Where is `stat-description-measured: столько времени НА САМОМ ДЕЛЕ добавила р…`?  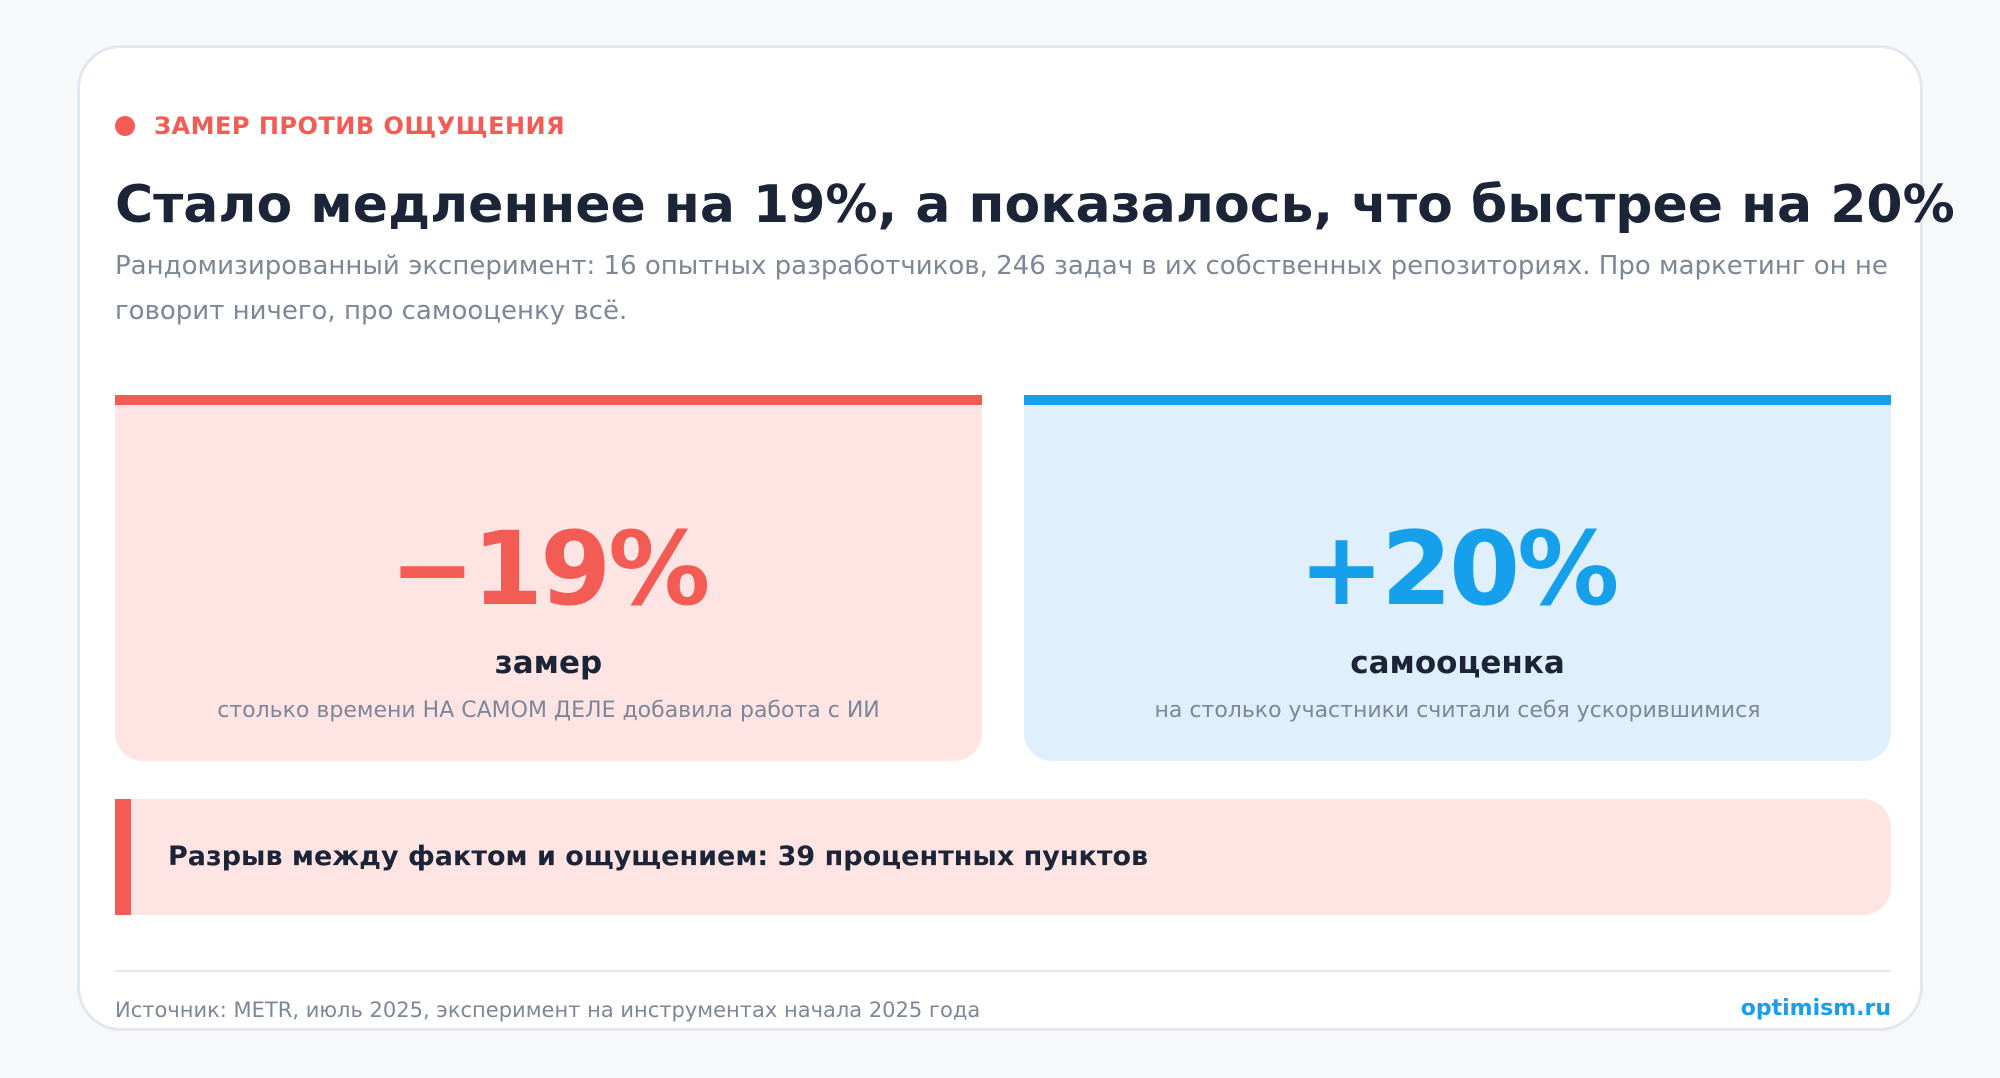 stat-description-measured: столько времени НА САМОМ ДЕЛЕ добавила р… is located at coordinates (548, 710).